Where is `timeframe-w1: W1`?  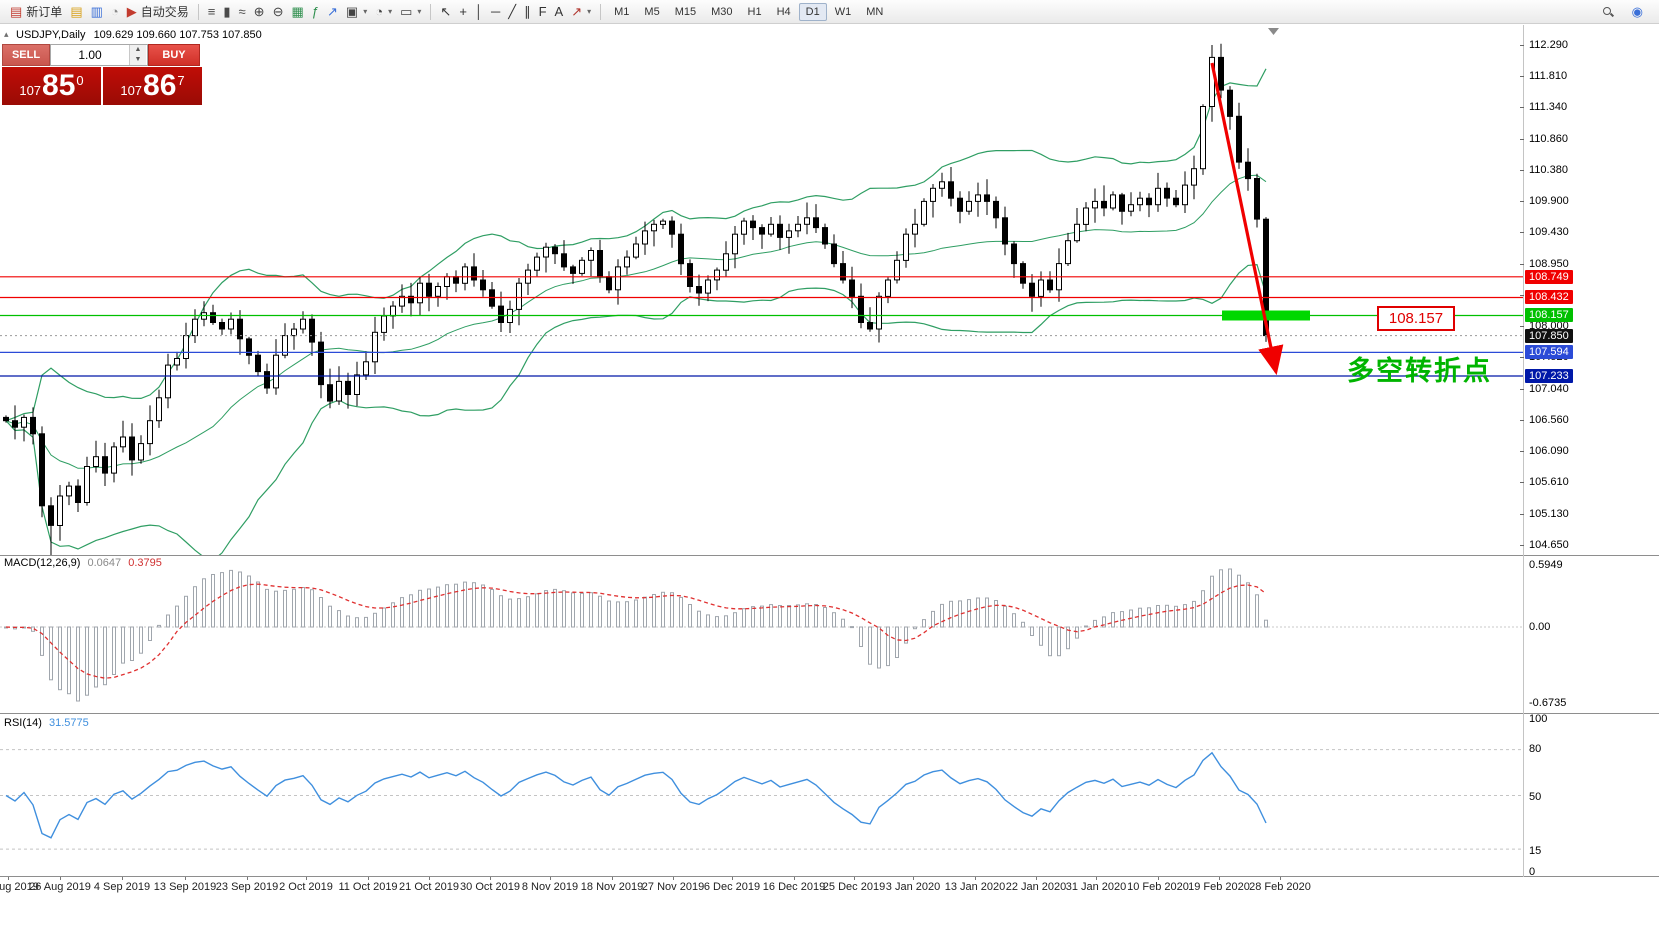 timeframe-w1: W1 is located at coordinates (843, 11).